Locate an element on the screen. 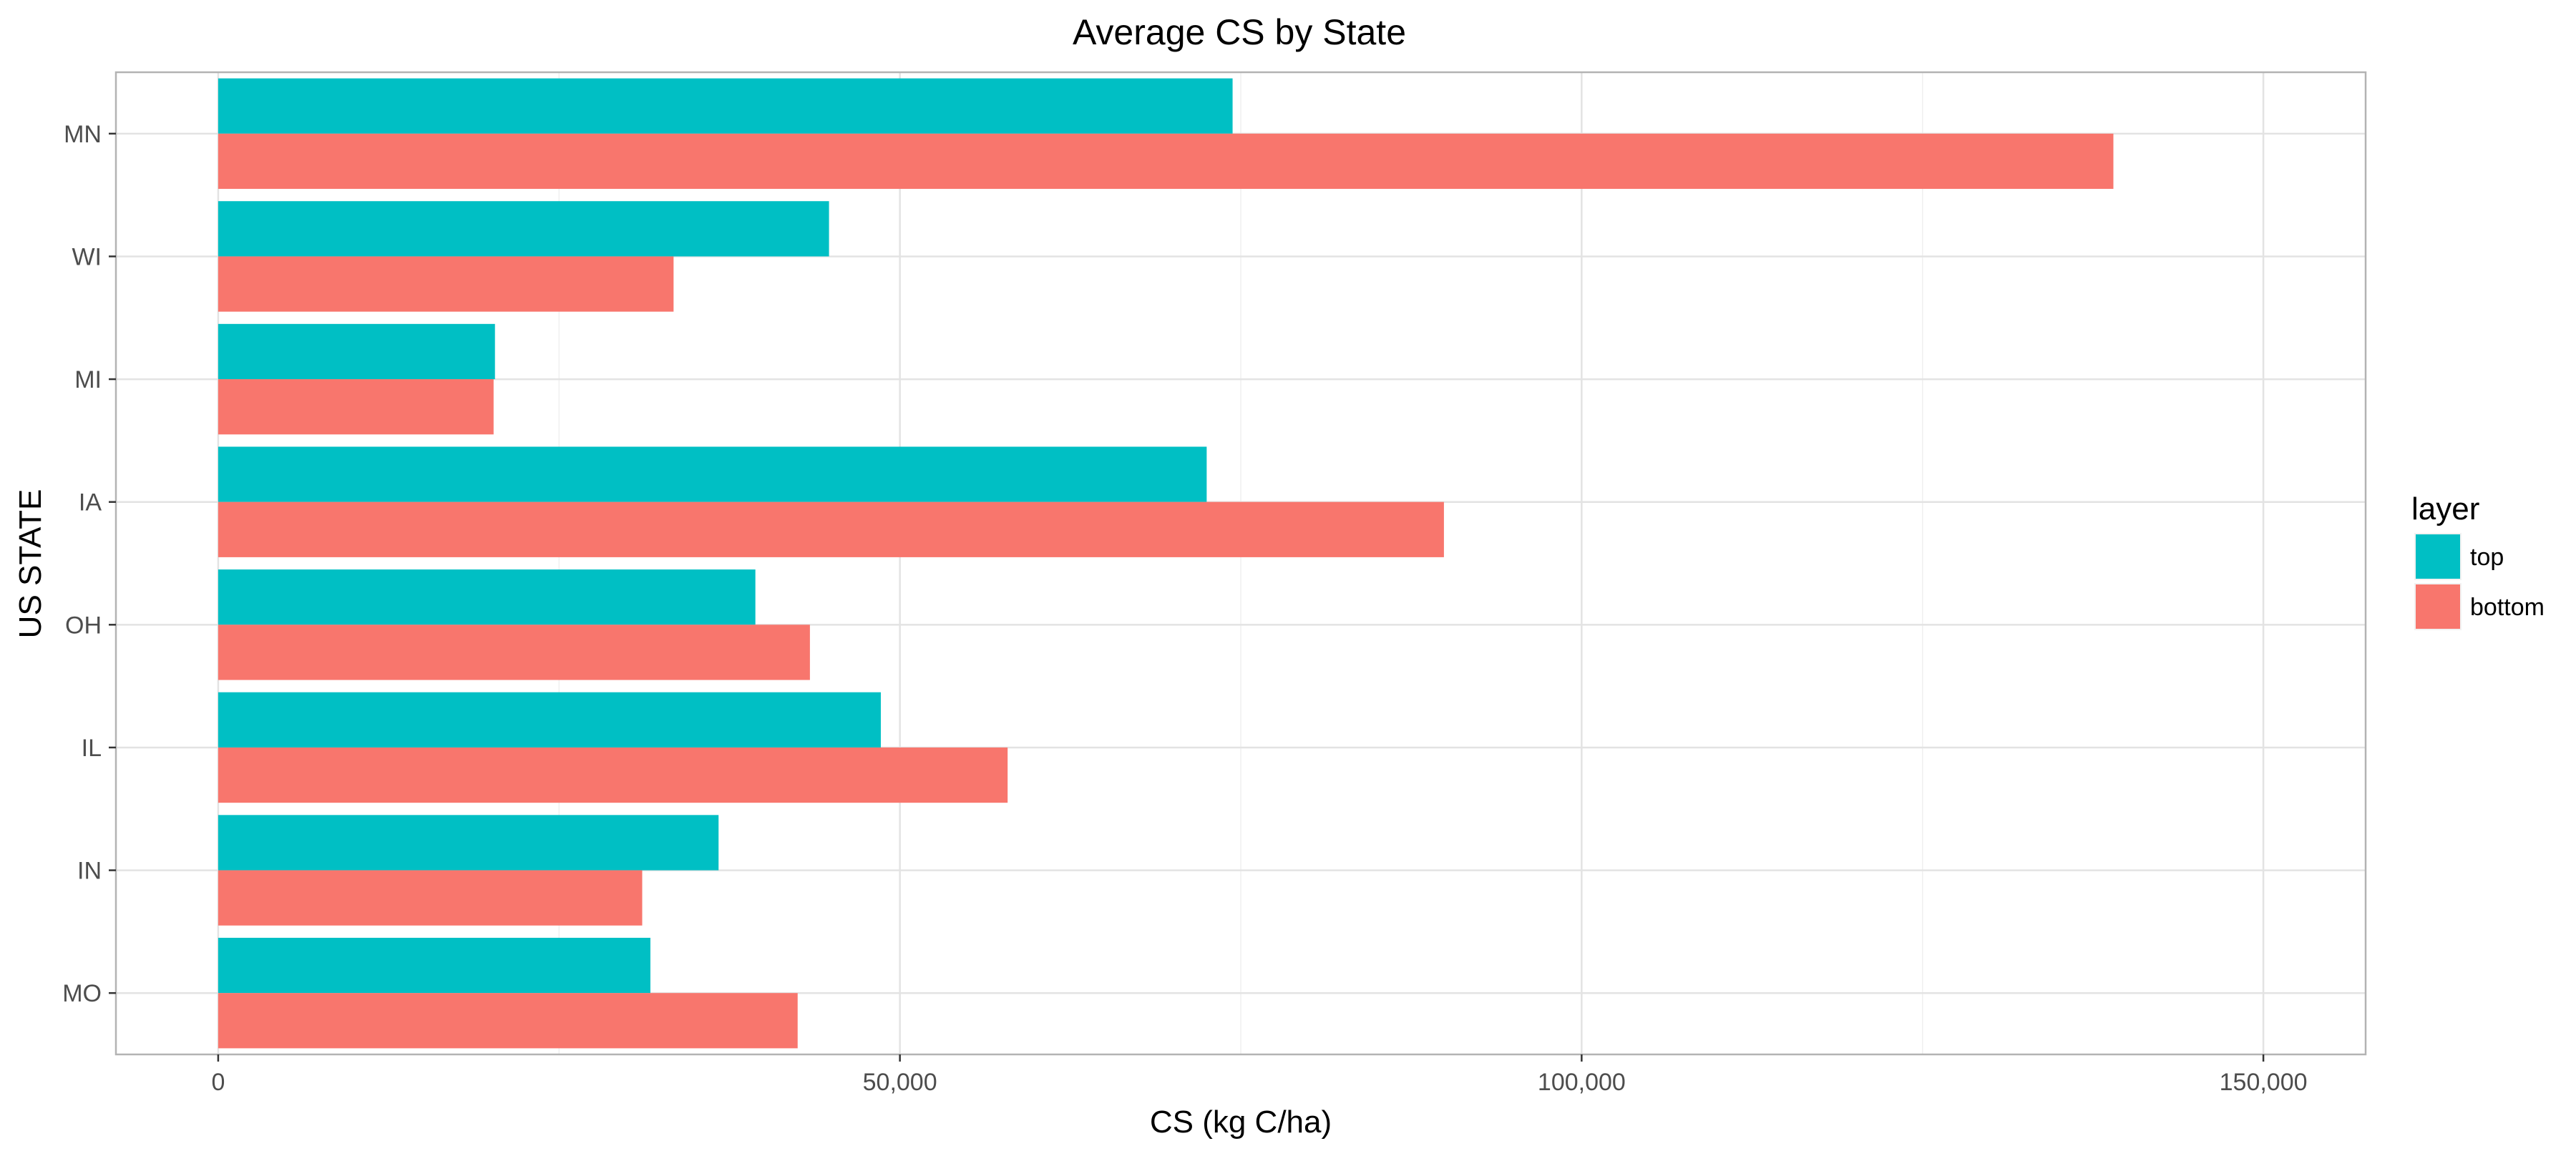 This screenshot has height=1151, width=2576. bar-il-bottom is located at coordinates (613, 775).